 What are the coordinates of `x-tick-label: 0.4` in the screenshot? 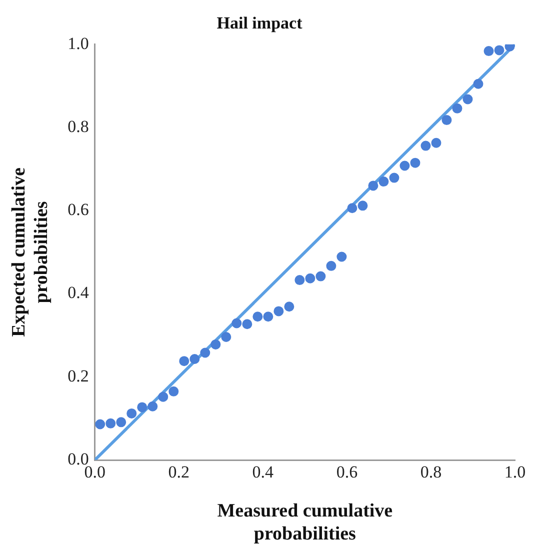 It's located at (263, 472).